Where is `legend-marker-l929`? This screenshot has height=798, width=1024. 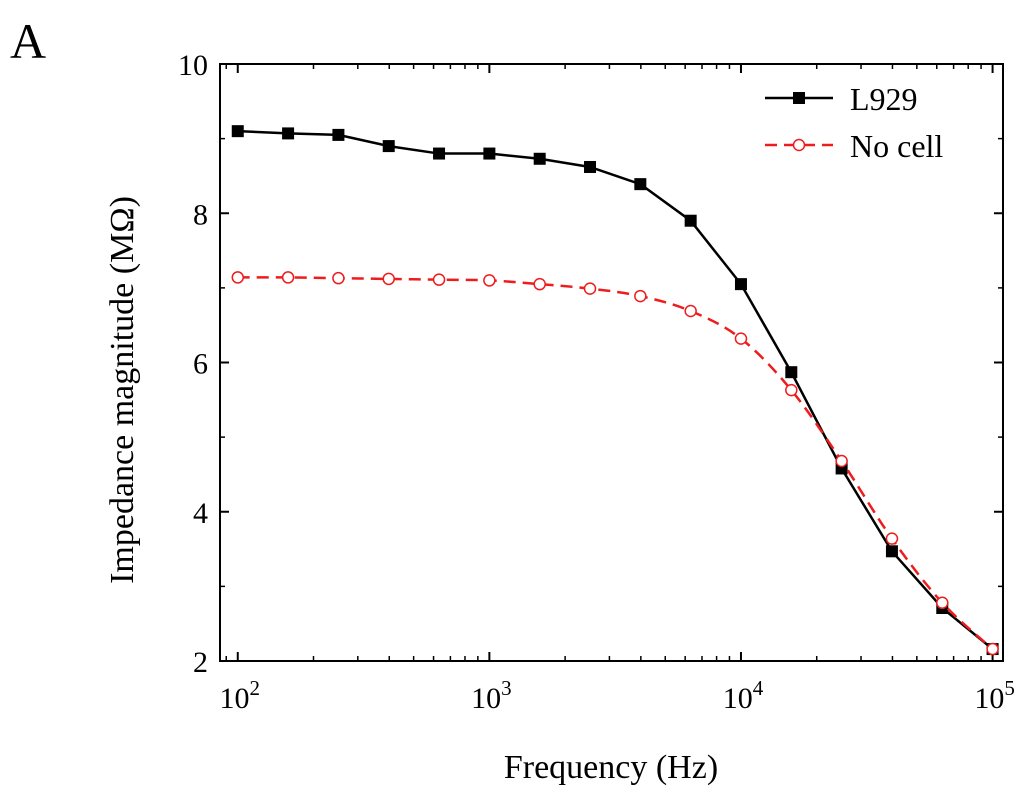
legend-marker-l929 is located at coordinates (799, 98).